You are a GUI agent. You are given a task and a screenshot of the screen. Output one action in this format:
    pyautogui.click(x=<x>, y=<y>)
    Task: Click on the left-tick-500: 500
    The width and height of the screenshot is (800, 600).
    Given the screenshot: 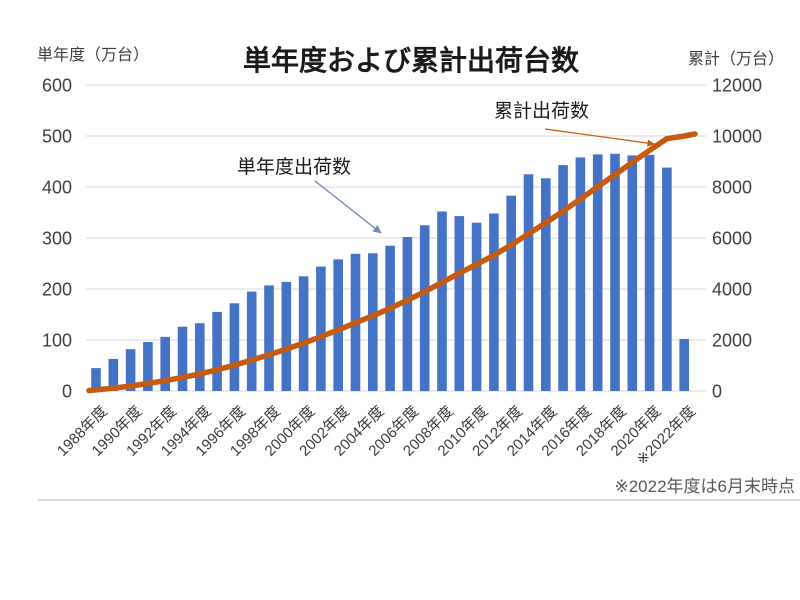 What is the action you would take?
    pyautogui.click(x=57, y=137)
    